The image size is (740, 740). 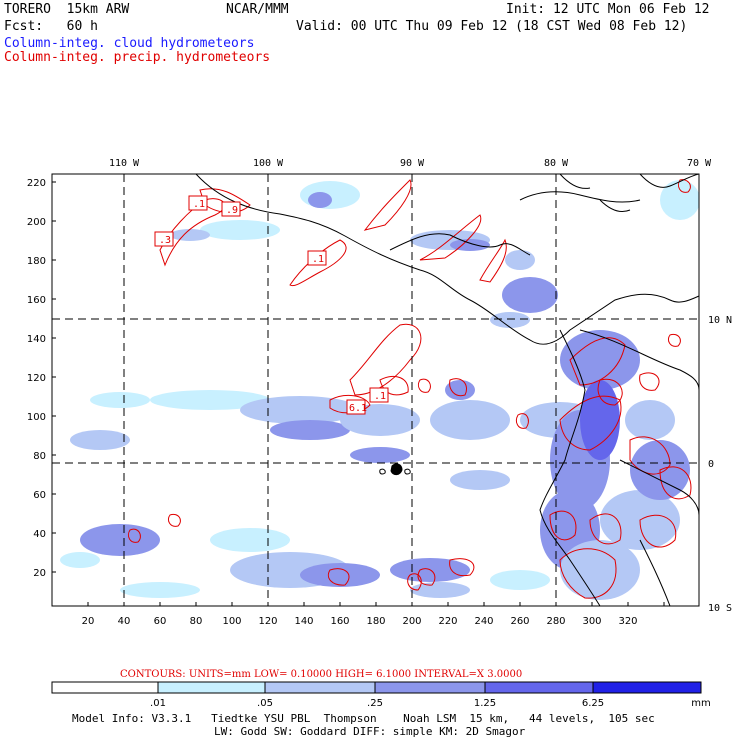 What do you see at coordinates (411, 621) in the screenshot?
I see `x-tick: 200` at bounding box center [411, 621].